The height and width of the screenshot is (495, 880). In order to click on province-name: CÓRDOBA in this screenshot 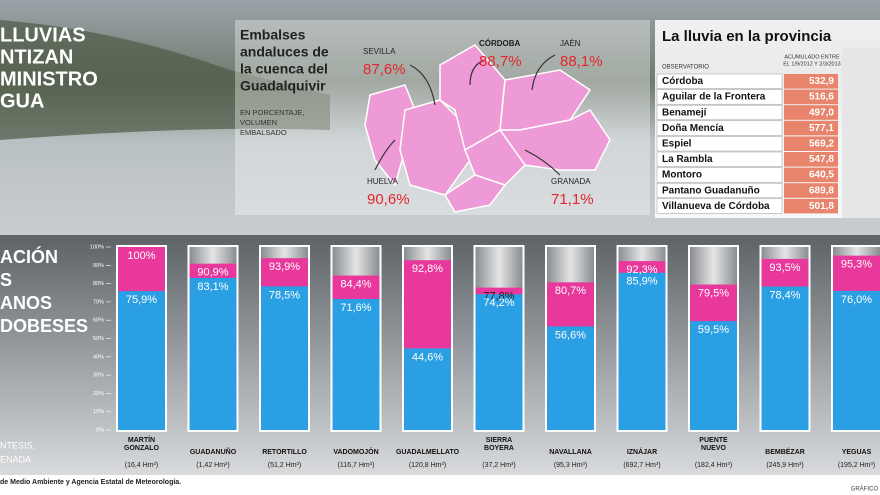, I will do `click(500, 43)`.